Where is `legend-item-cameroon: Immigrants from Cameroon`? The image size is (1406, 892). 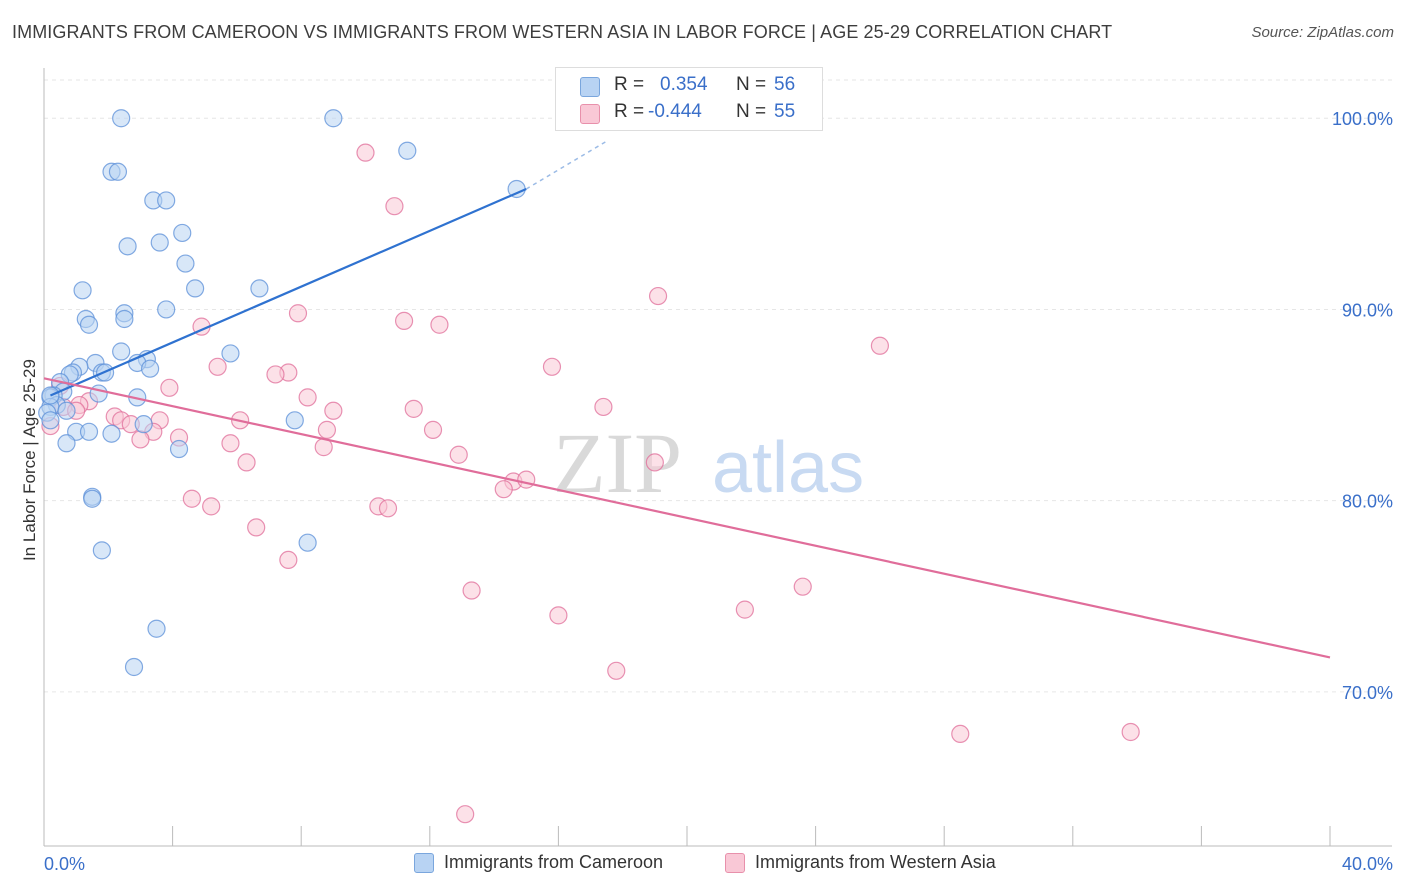 legend-item-cameroon: Immigrants from Cameroon is located at coordinates (538, 862).